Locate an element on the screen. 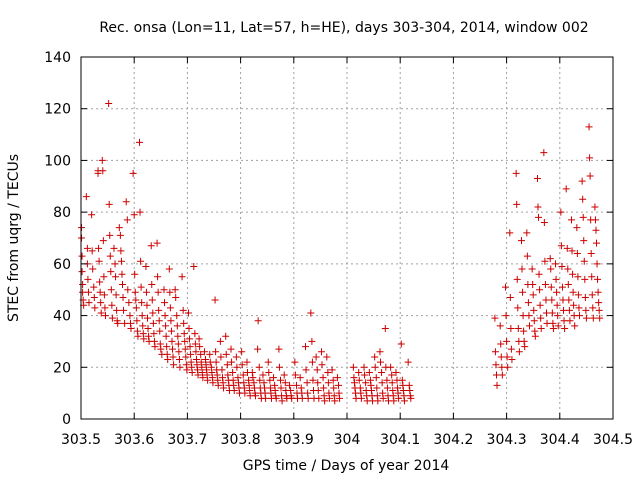 The width and height of the screenshot is (640, 480). x-tick-label: 304.5 is located at coordinates (613, 440).